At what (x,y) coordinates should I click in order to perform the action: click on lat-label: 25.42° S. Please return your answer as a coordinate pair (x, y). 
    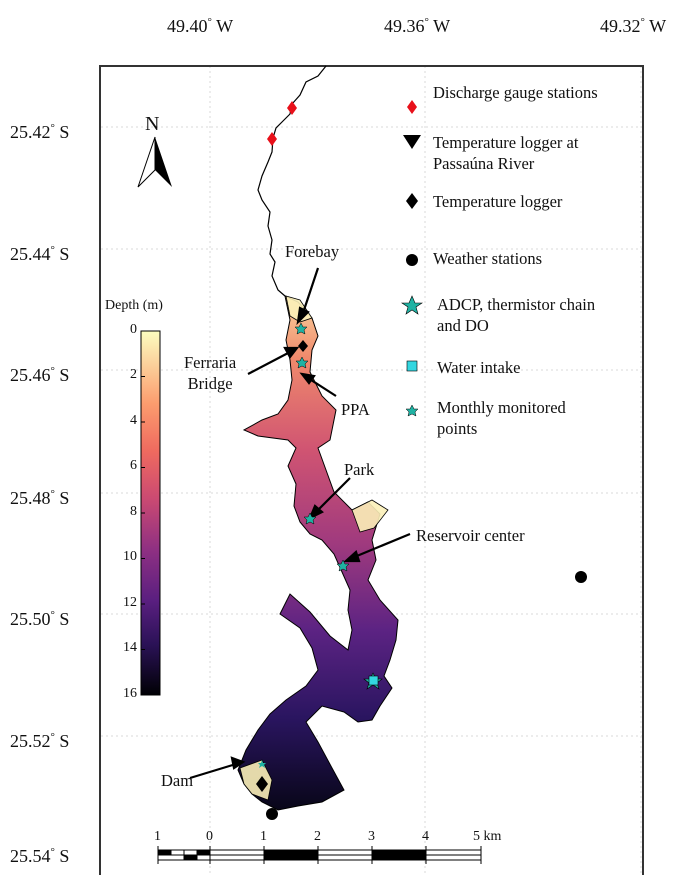
    Looking at the image, I should click on (40, 132).